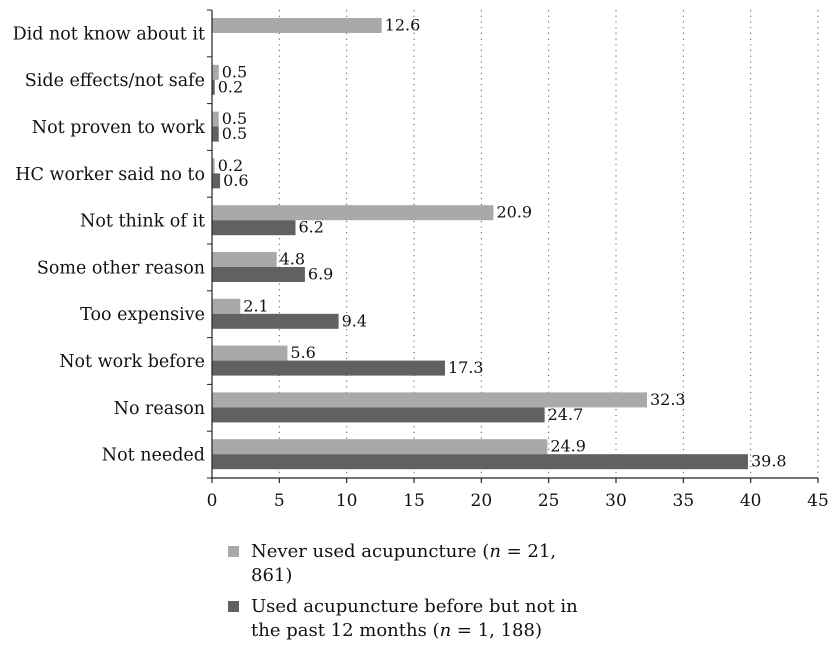 The width and height of the screenshot is (831, 650). I want to click on data-label-s2-8: 24.7, so click(566, 414).